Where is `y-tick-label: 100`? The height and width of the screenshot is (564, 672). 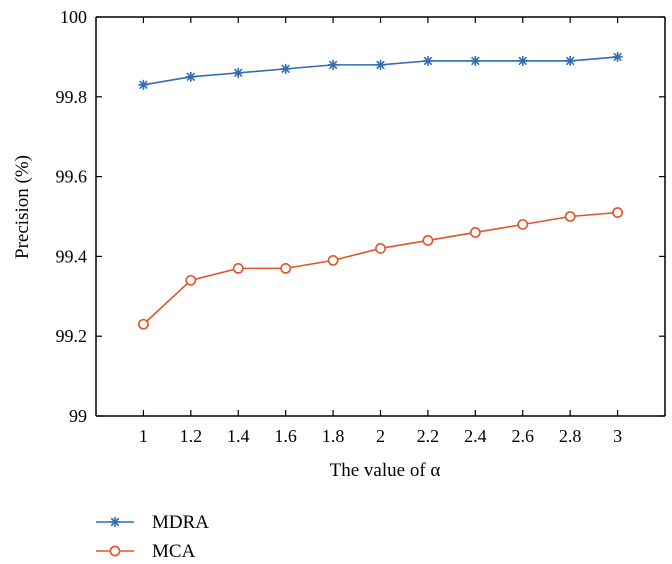
y-tick-label: 100 is located at coordinates (73, 17).